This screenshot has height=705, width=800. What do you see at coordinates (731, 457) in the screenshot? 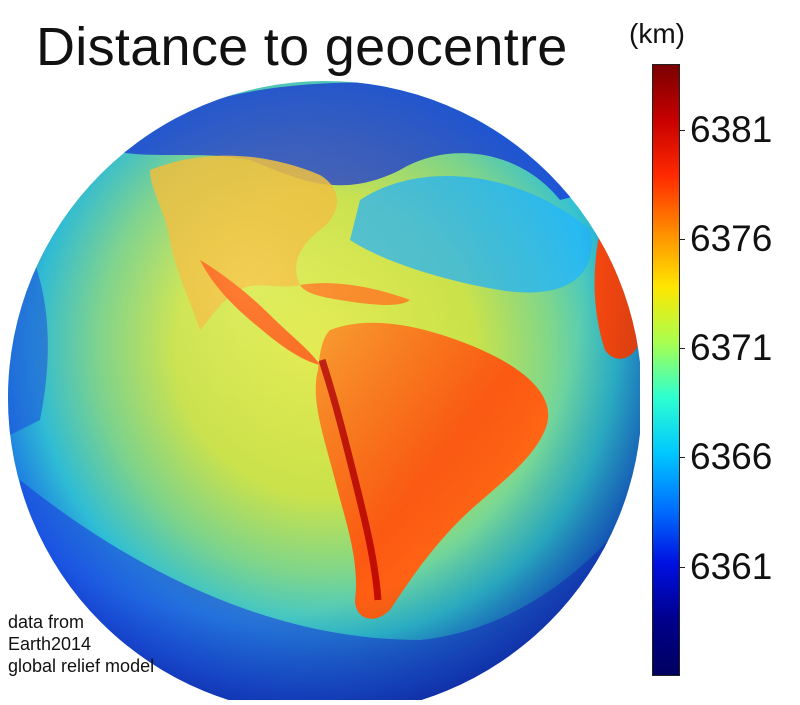
I see `colorbar-tick-label: 6366` at bounding box center [731, 457].